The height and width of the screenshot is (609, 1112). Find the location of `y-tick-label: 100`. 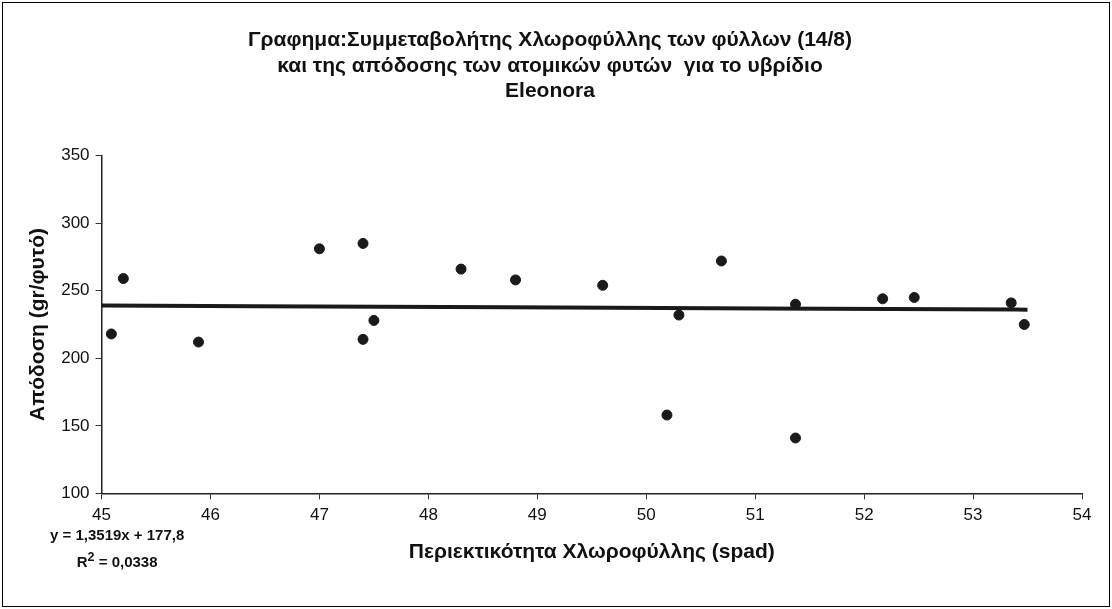

y-tick-label: 100 is located at coordinates (75, 493).